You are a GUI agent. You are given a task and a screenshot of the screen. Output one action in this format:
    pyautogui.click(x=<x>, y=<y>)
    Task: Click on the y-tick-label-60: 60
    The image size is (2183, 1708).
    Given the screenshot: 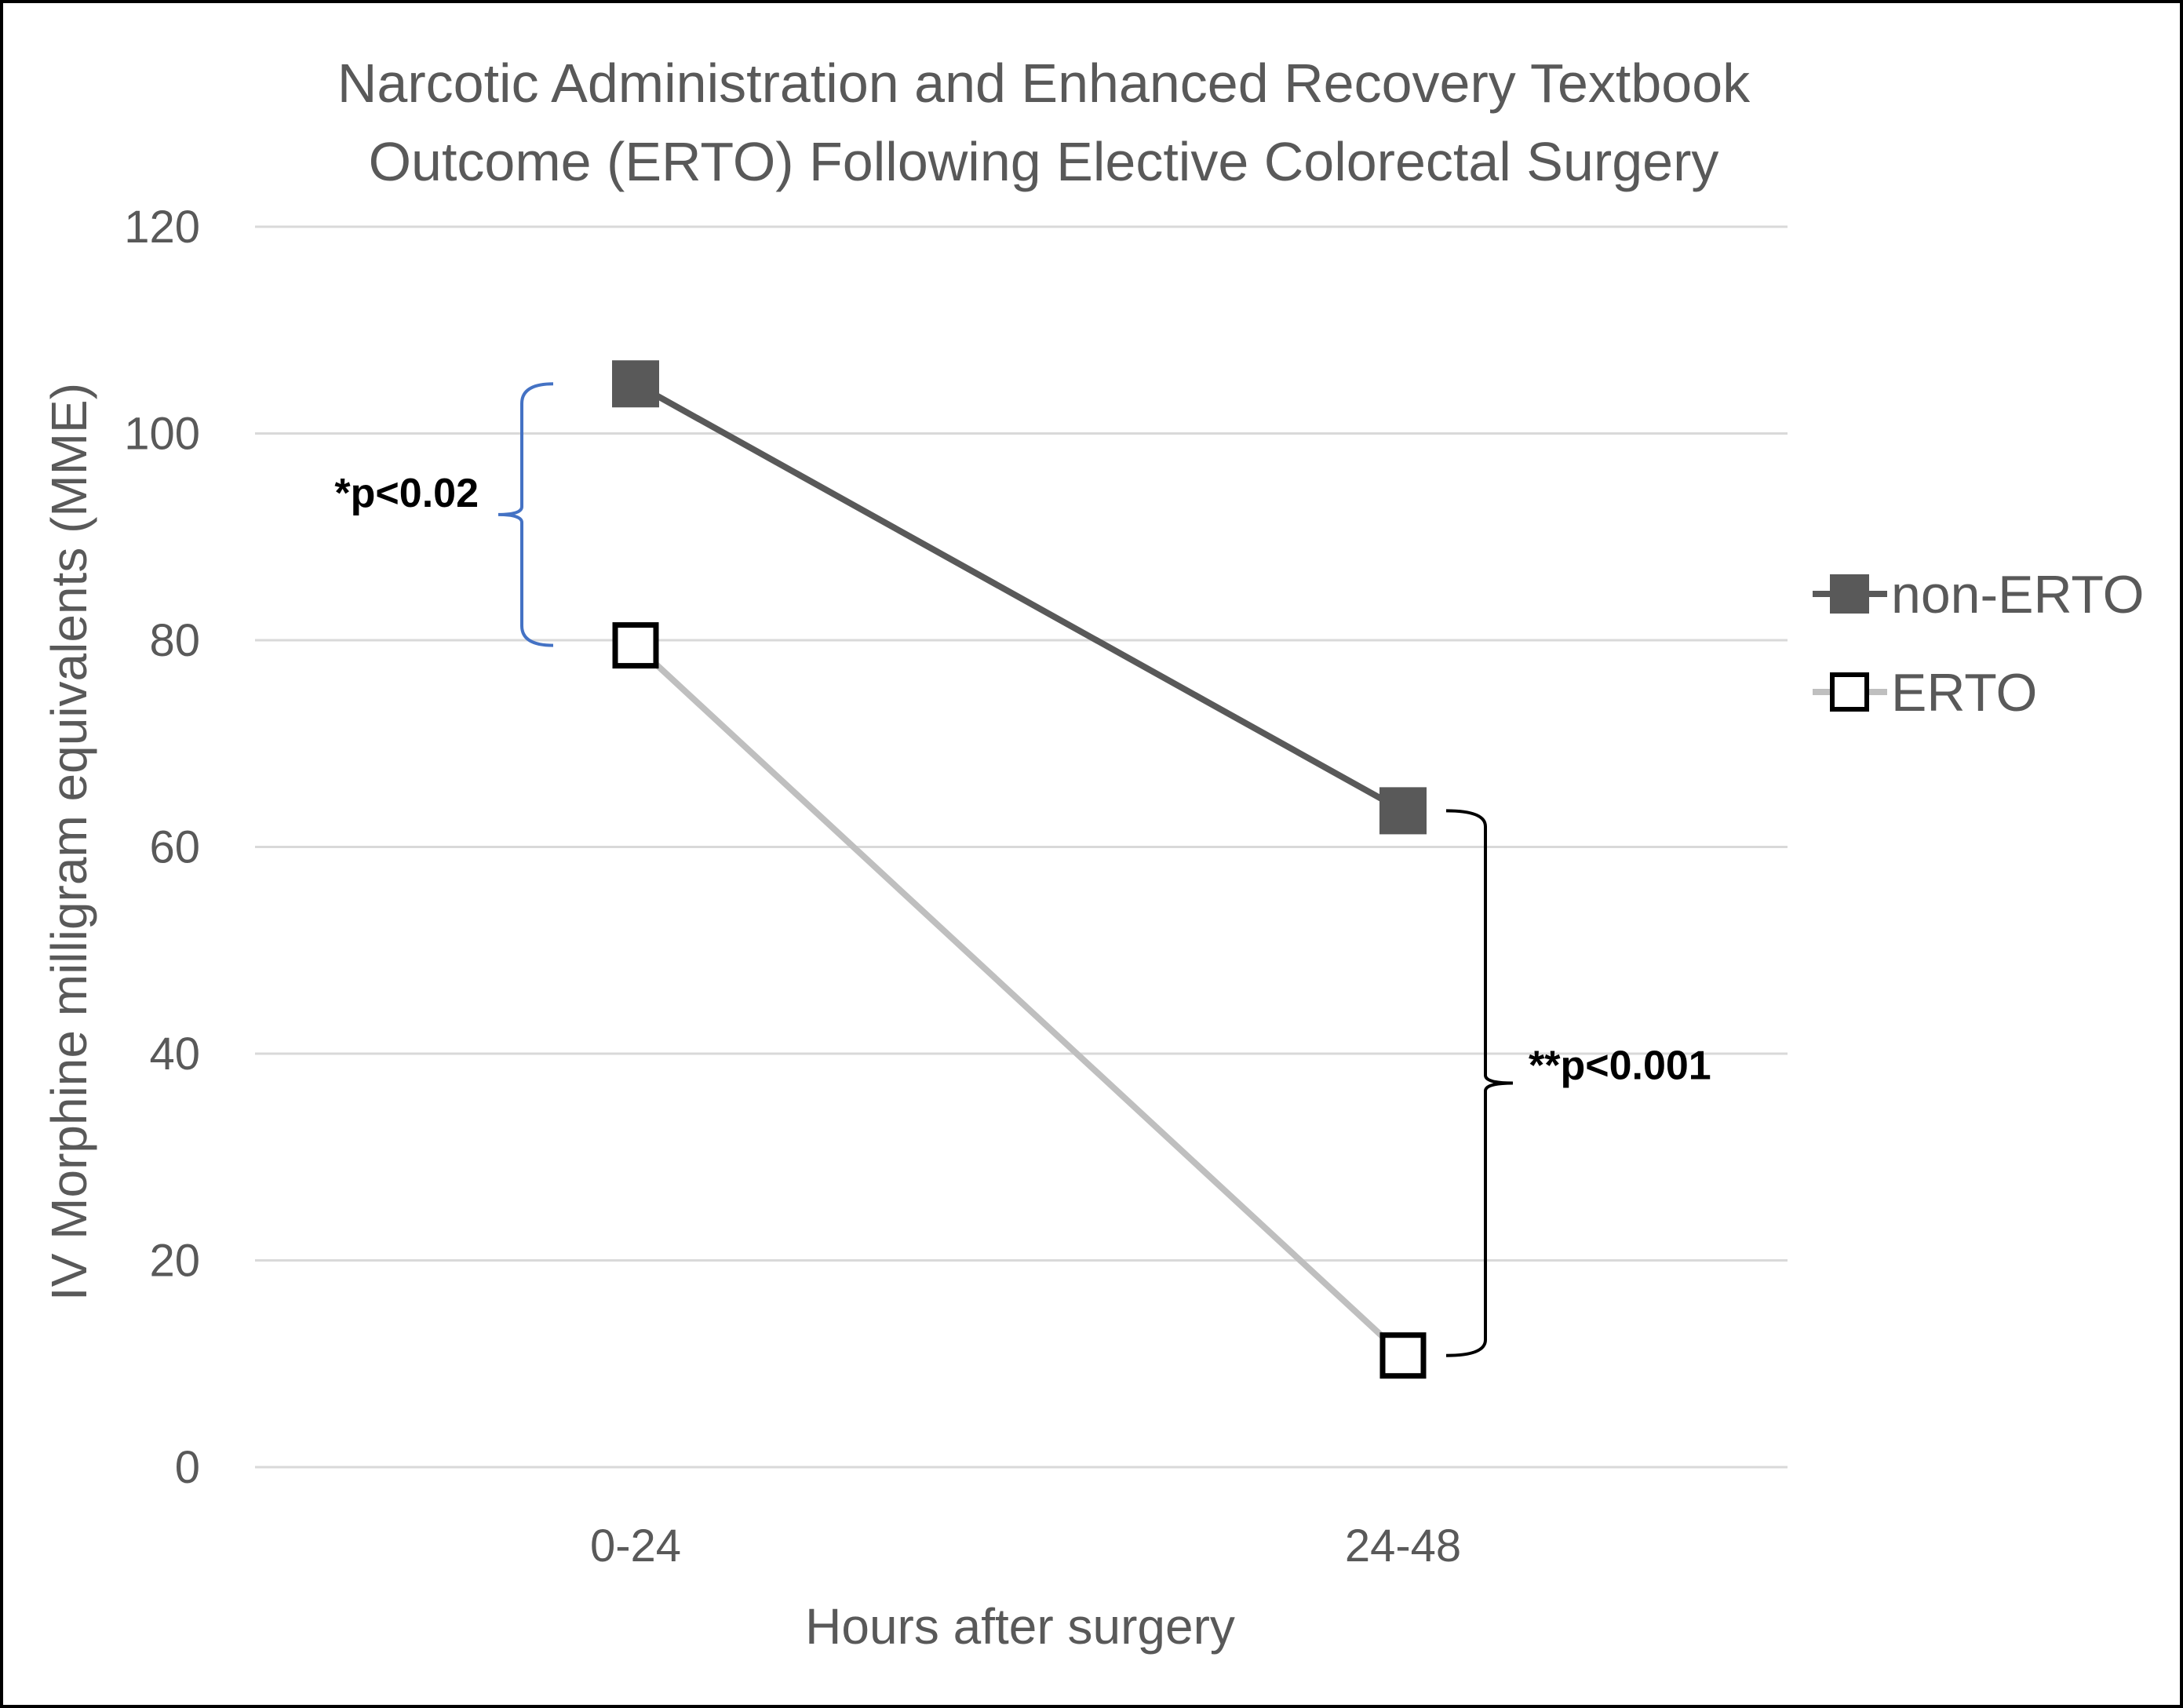 What is the action you would take?
    pyautogui.click(x=174, y=847)
    